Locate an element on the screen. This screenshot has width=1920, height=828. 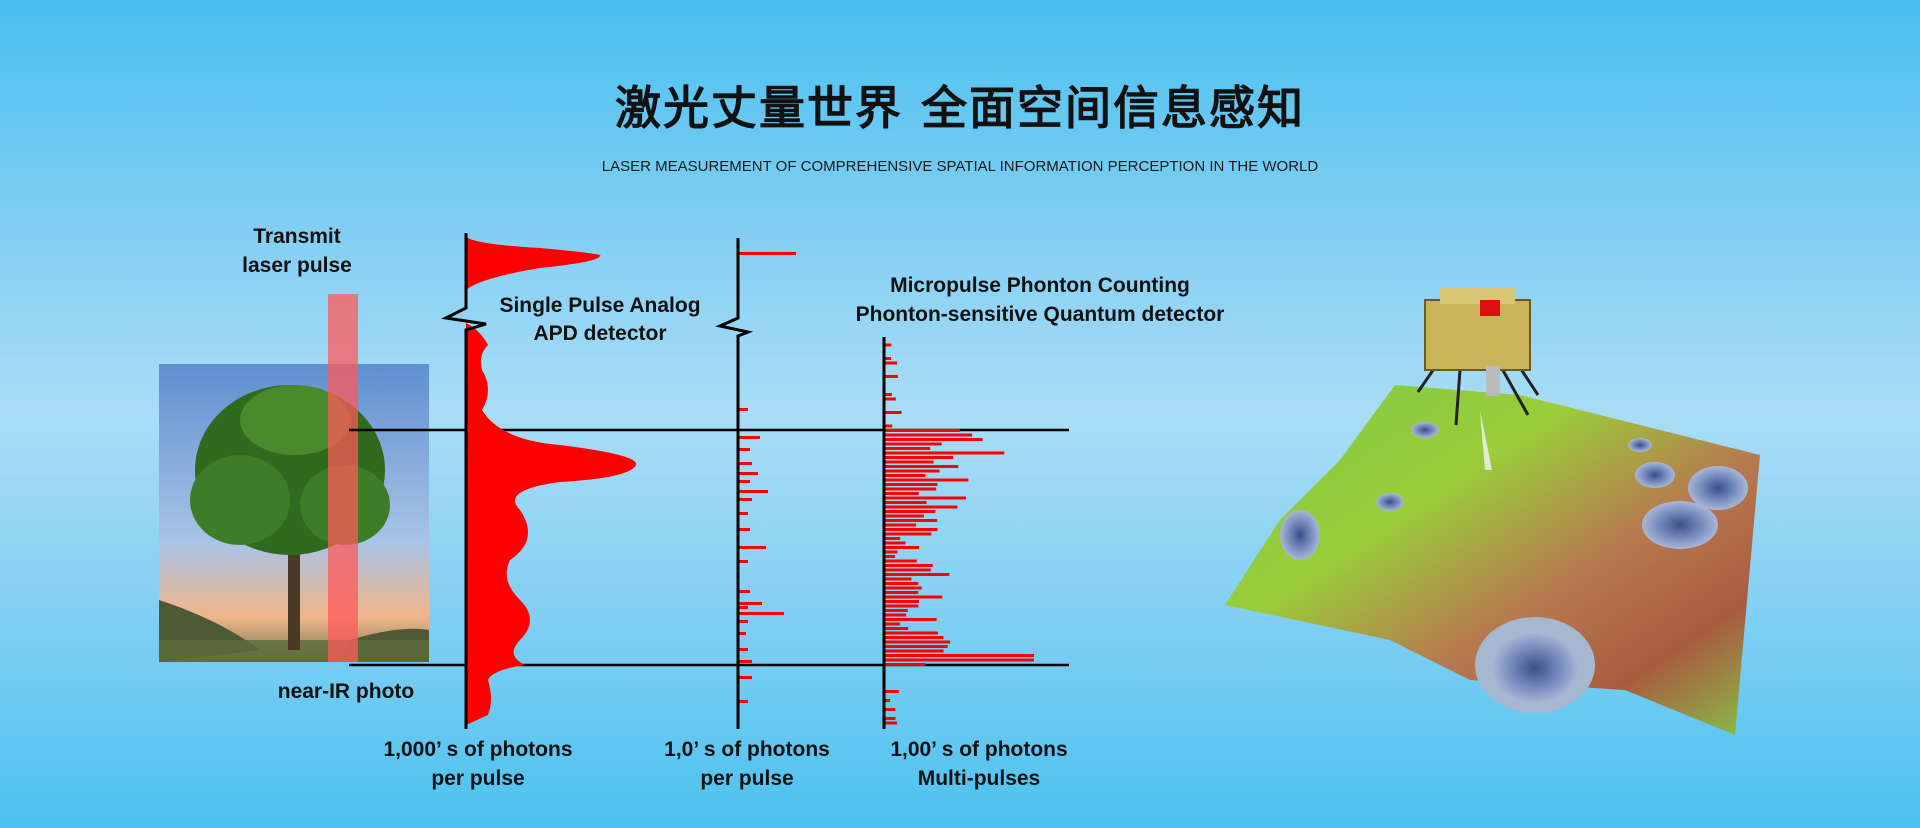
axis3-label-line1: 1,00’ s of photons is located at coordinates (978, 749).